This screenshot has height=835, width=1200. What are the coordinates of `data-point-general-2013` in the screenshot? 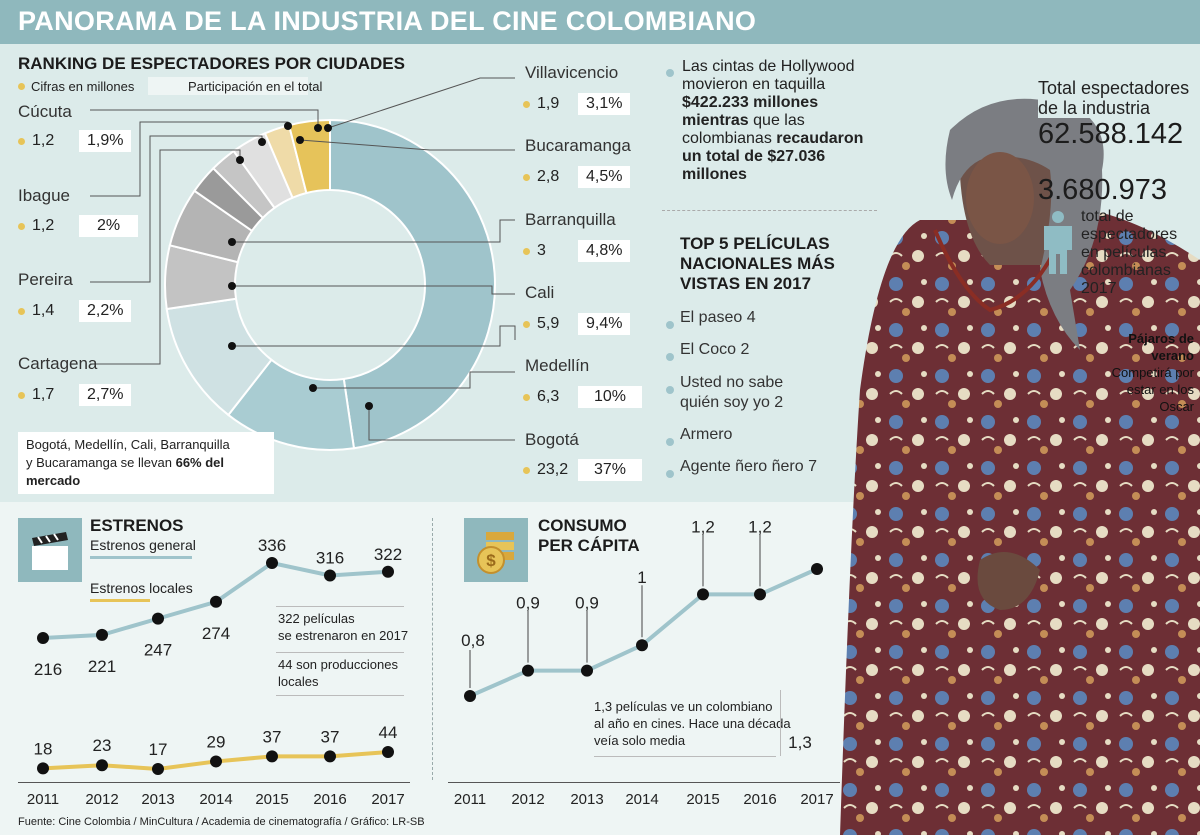 It's located at (158, 618).